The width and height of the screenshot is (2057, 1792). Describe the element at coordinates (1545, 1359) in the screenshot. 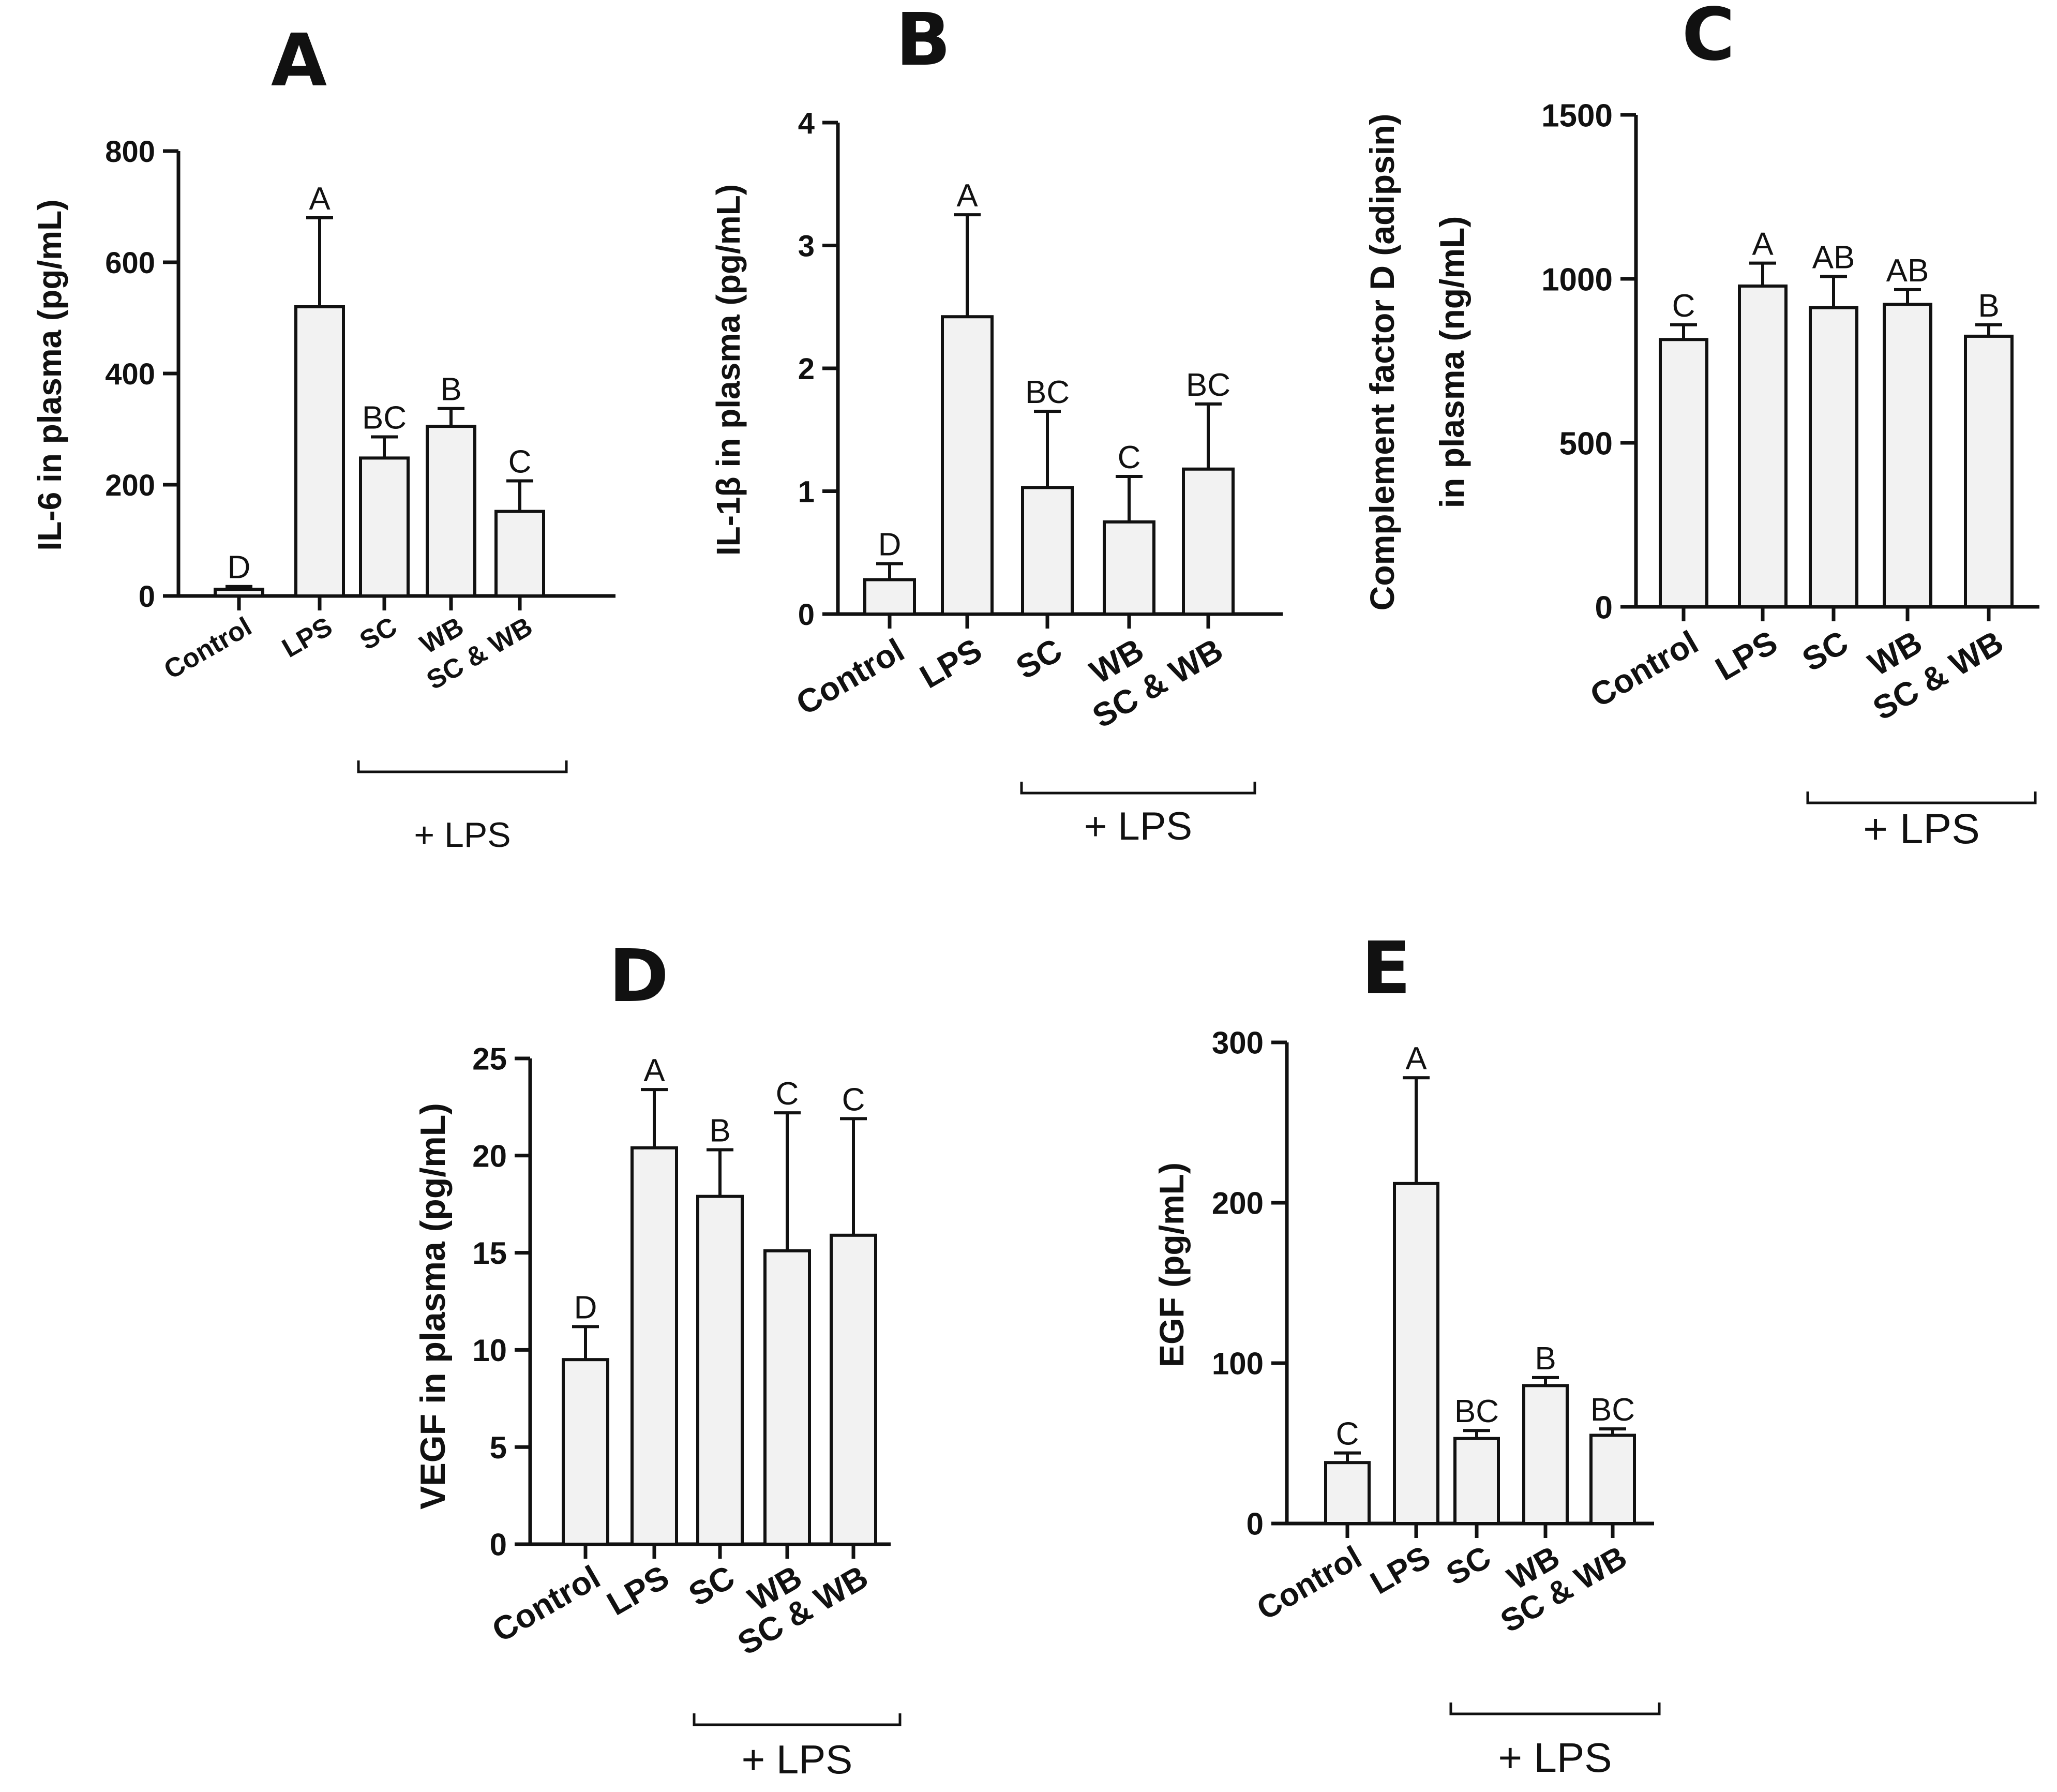

I see `significance-label-e: B` at that location.